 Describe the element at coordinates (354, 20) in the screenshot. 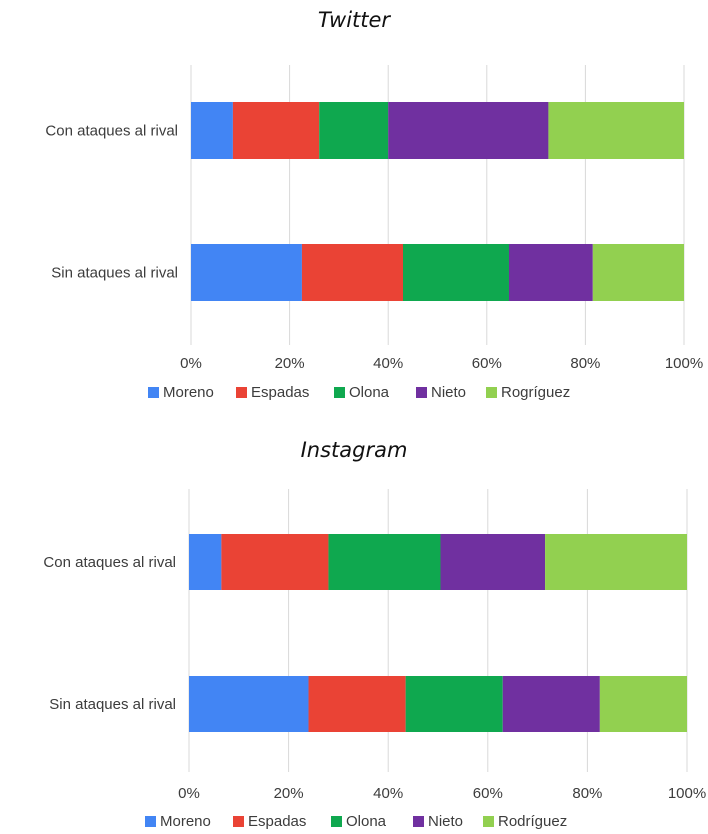

I see `chart-title-twitter: Twitter` at that location.